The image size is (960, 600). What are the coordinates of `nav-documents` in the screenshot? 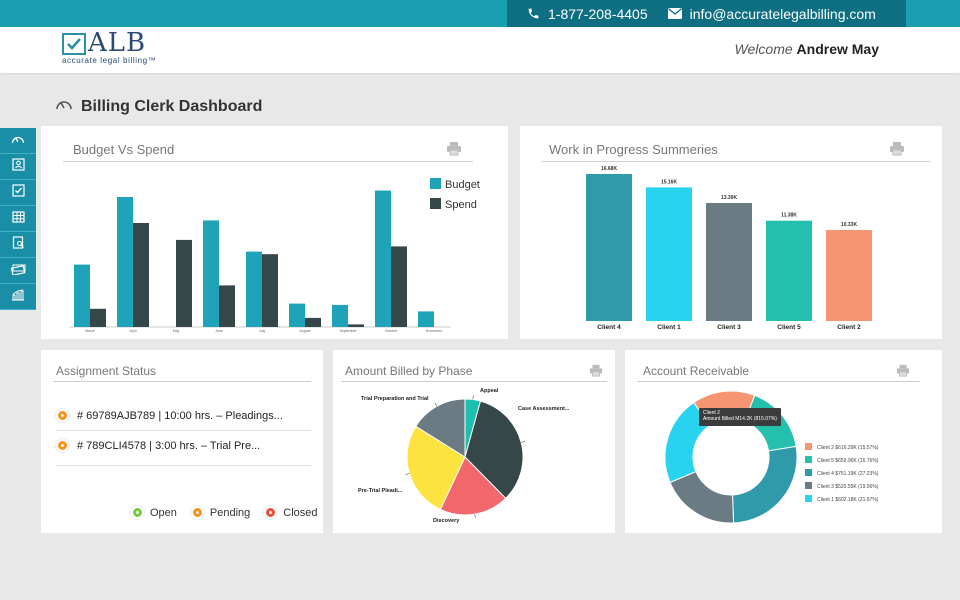 It's located at (18, 245).